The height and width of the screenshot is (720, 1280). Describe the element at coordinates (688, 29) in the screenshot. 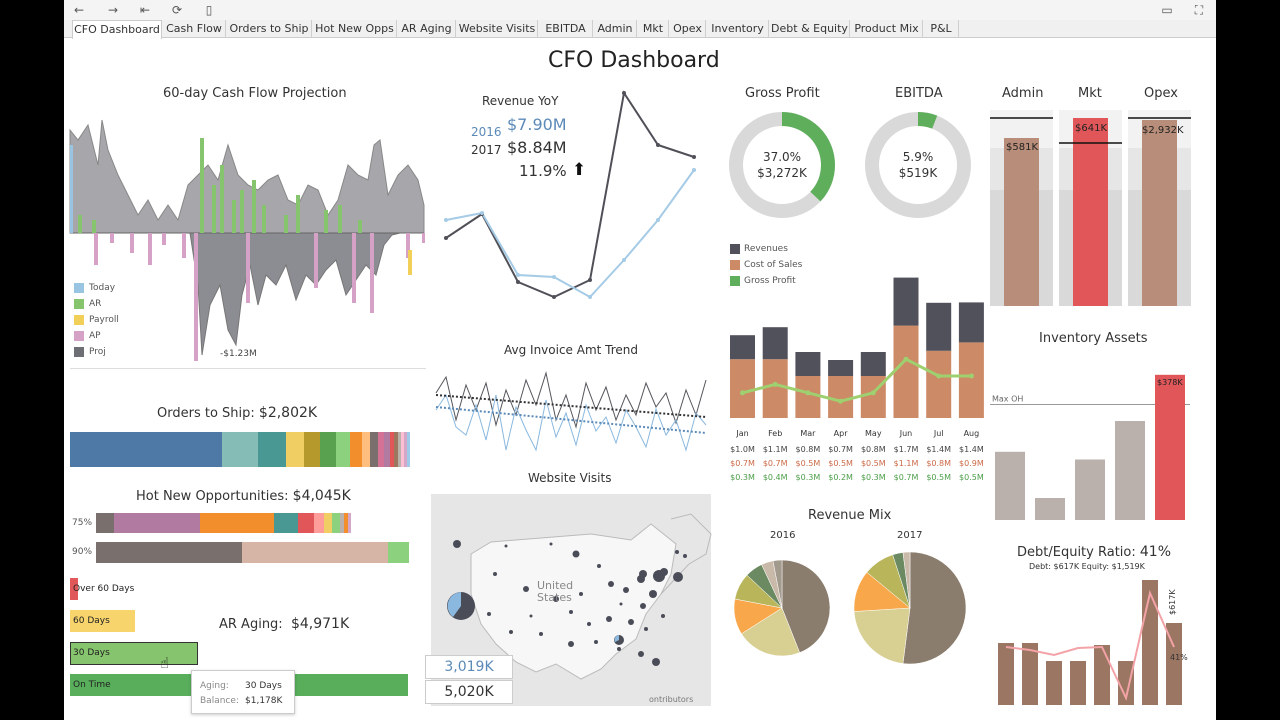

I see `tab-opex: Opex` at that location.